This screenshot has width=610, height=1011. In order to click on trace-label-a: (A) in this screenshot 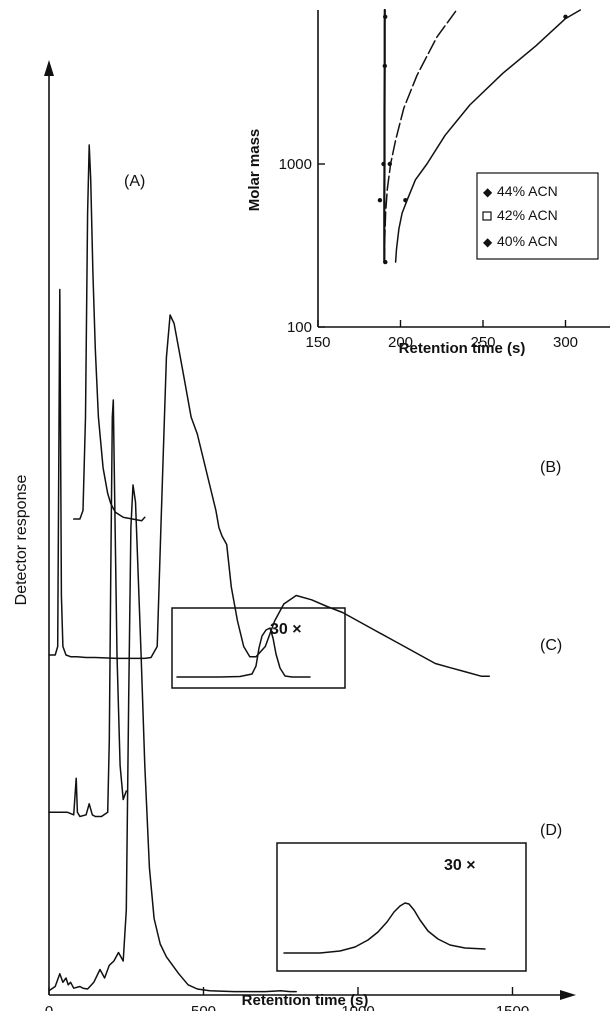, I will do `click(134, 181)`.